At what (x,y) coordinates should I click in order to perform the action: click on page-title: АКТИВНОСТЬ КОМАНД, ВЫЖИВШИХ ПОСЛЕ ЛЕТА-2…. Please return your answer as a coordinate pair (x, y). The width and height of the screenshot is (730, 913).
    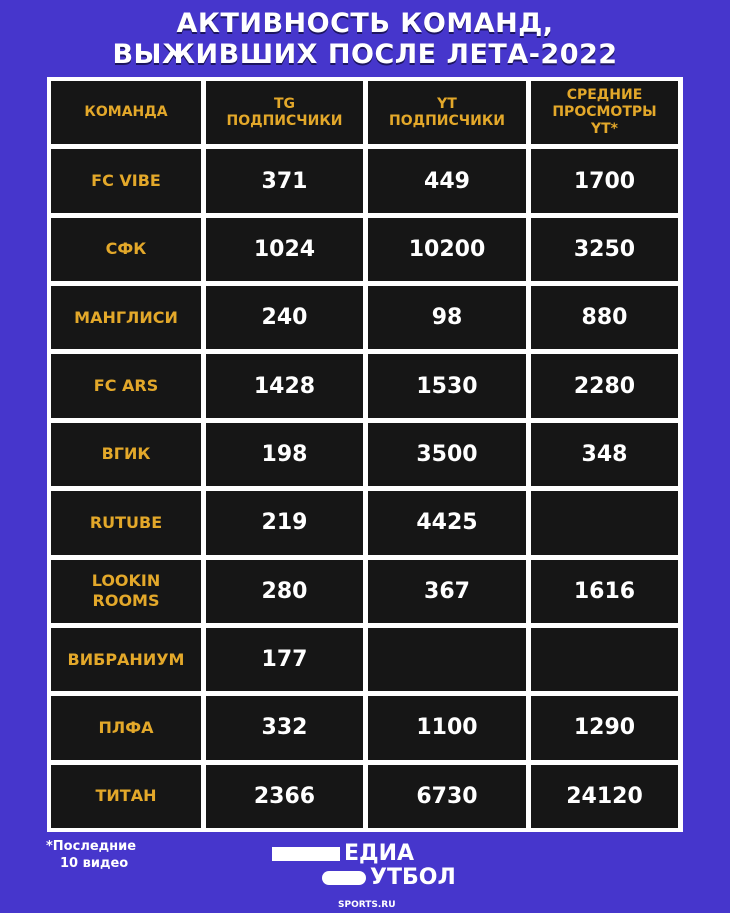
    Looking at the image, I should click on (365, 39).